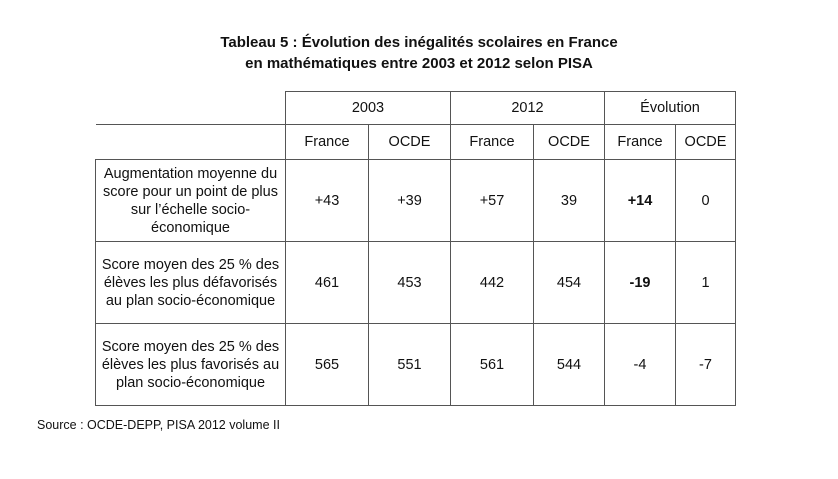 The image size is (838, 479). What do you see at coordinates (705, 282) in the screenshot?
I see `value-cell: 1` at bounding box center [705, 282].